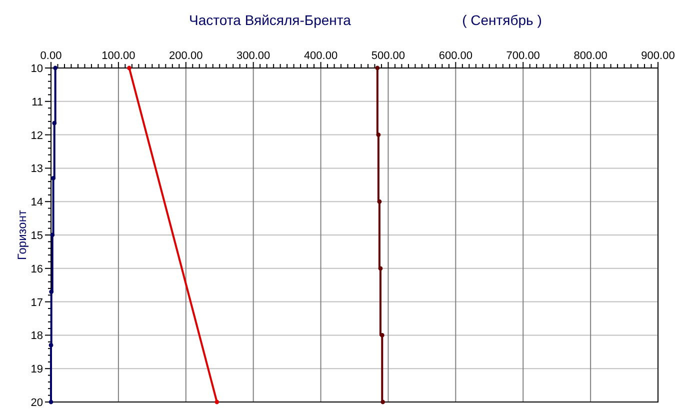 Image resolution: width=675 pixels, height=419 pixels. I want to click on x-tick-label: 700.00, so click(523, 56).